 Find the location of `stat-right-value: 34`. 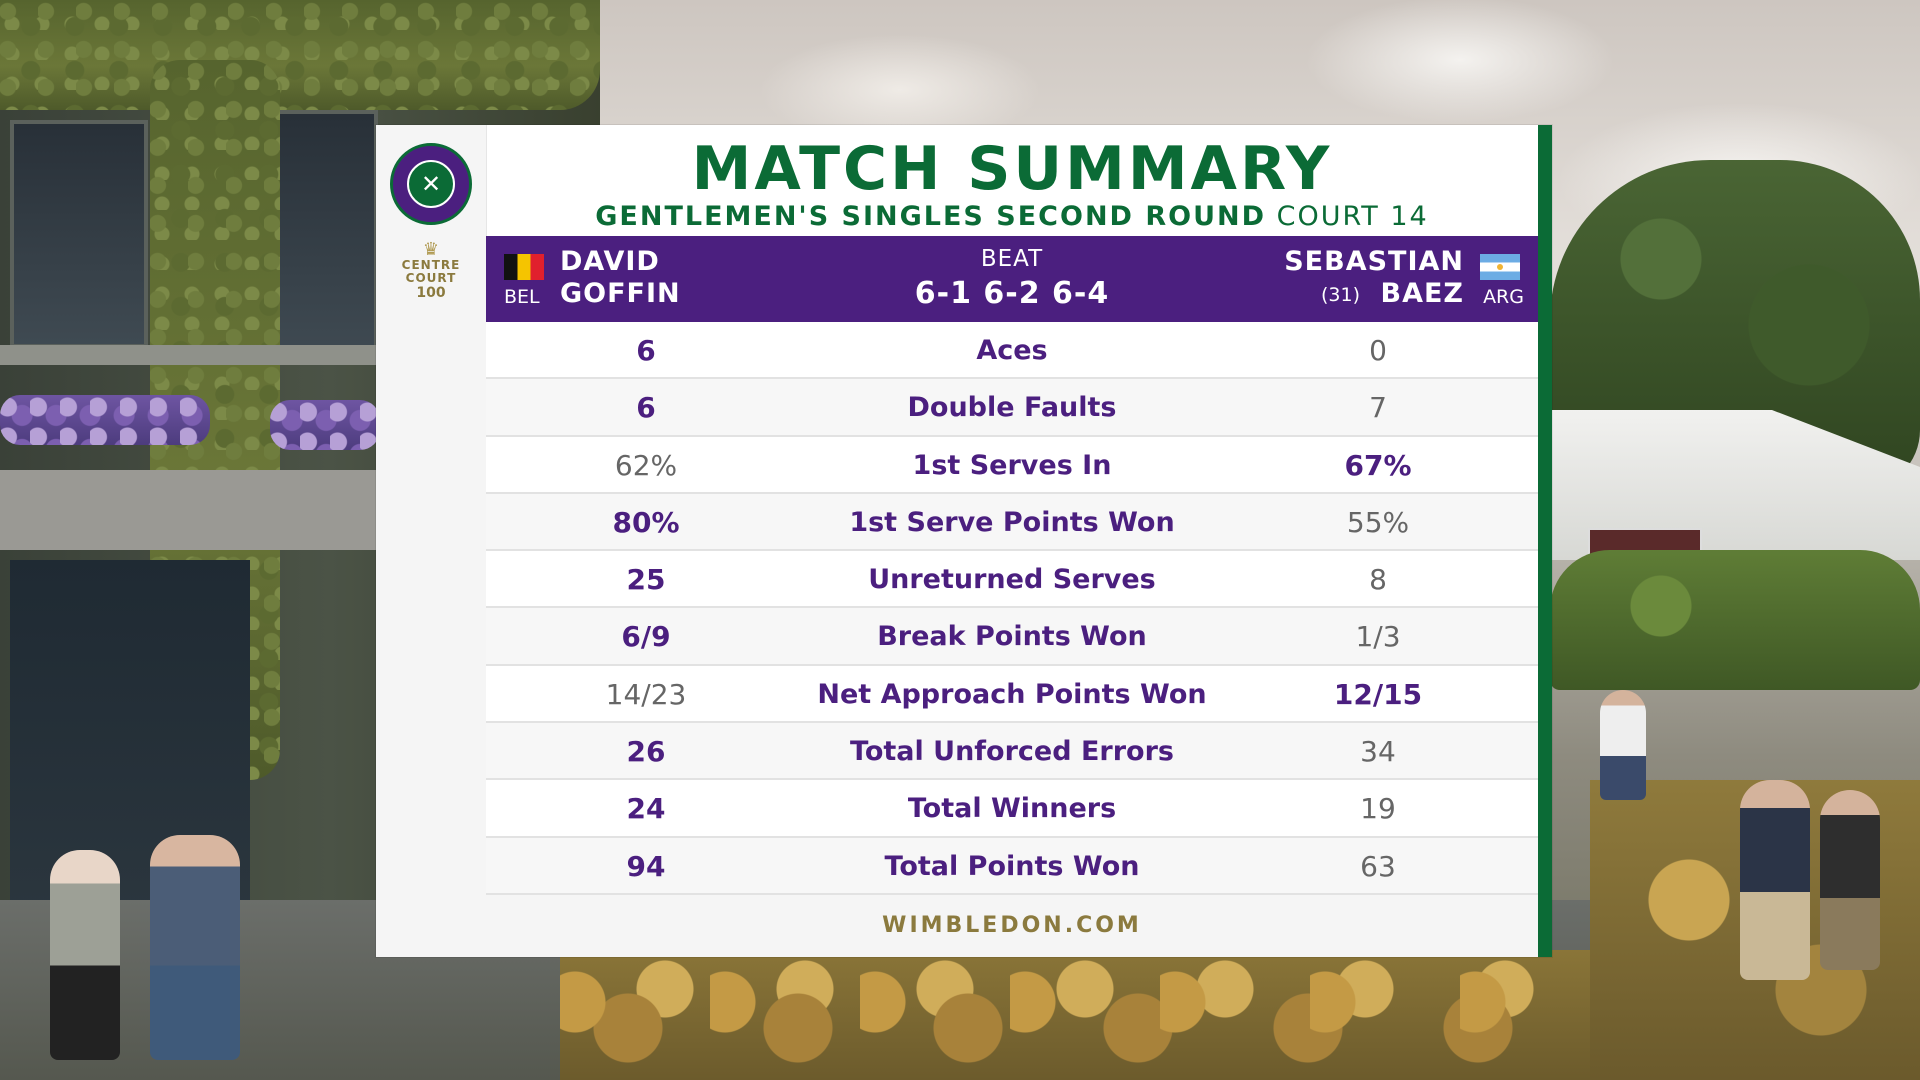

stat-right-value: 34 is located at coordinates (1378, 752).